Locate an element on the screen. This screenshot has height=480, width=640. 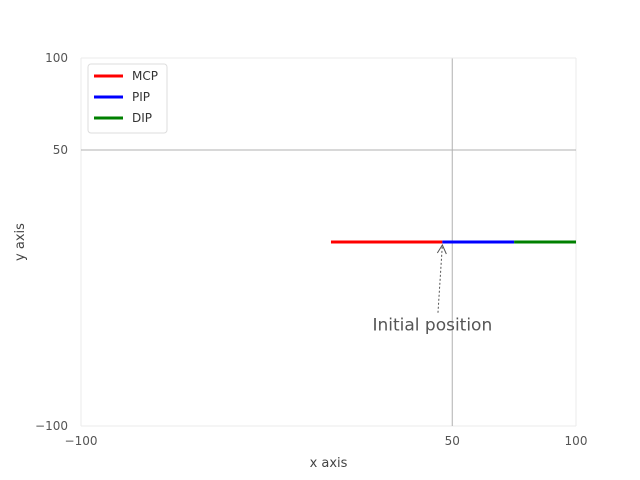
legend: MCP PIP DIP is located at coordinates (127, 98).